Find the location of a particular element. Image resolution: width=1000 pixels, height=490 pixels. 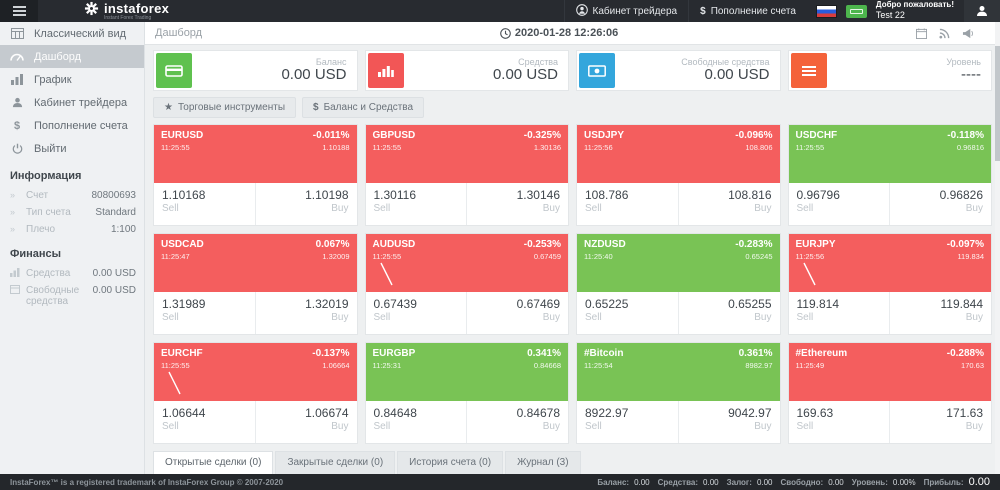

card-value: 0.00 USD is located at coordinates (525, 75).